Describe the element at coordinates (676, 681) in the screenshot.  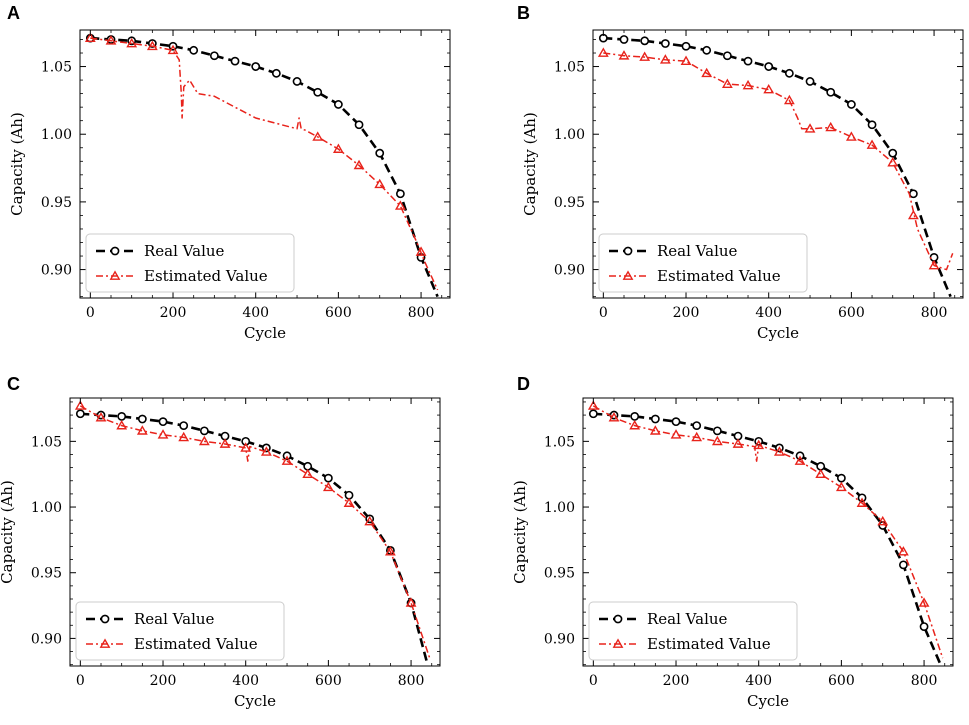
I see `x-tick-label: 200` at that location.